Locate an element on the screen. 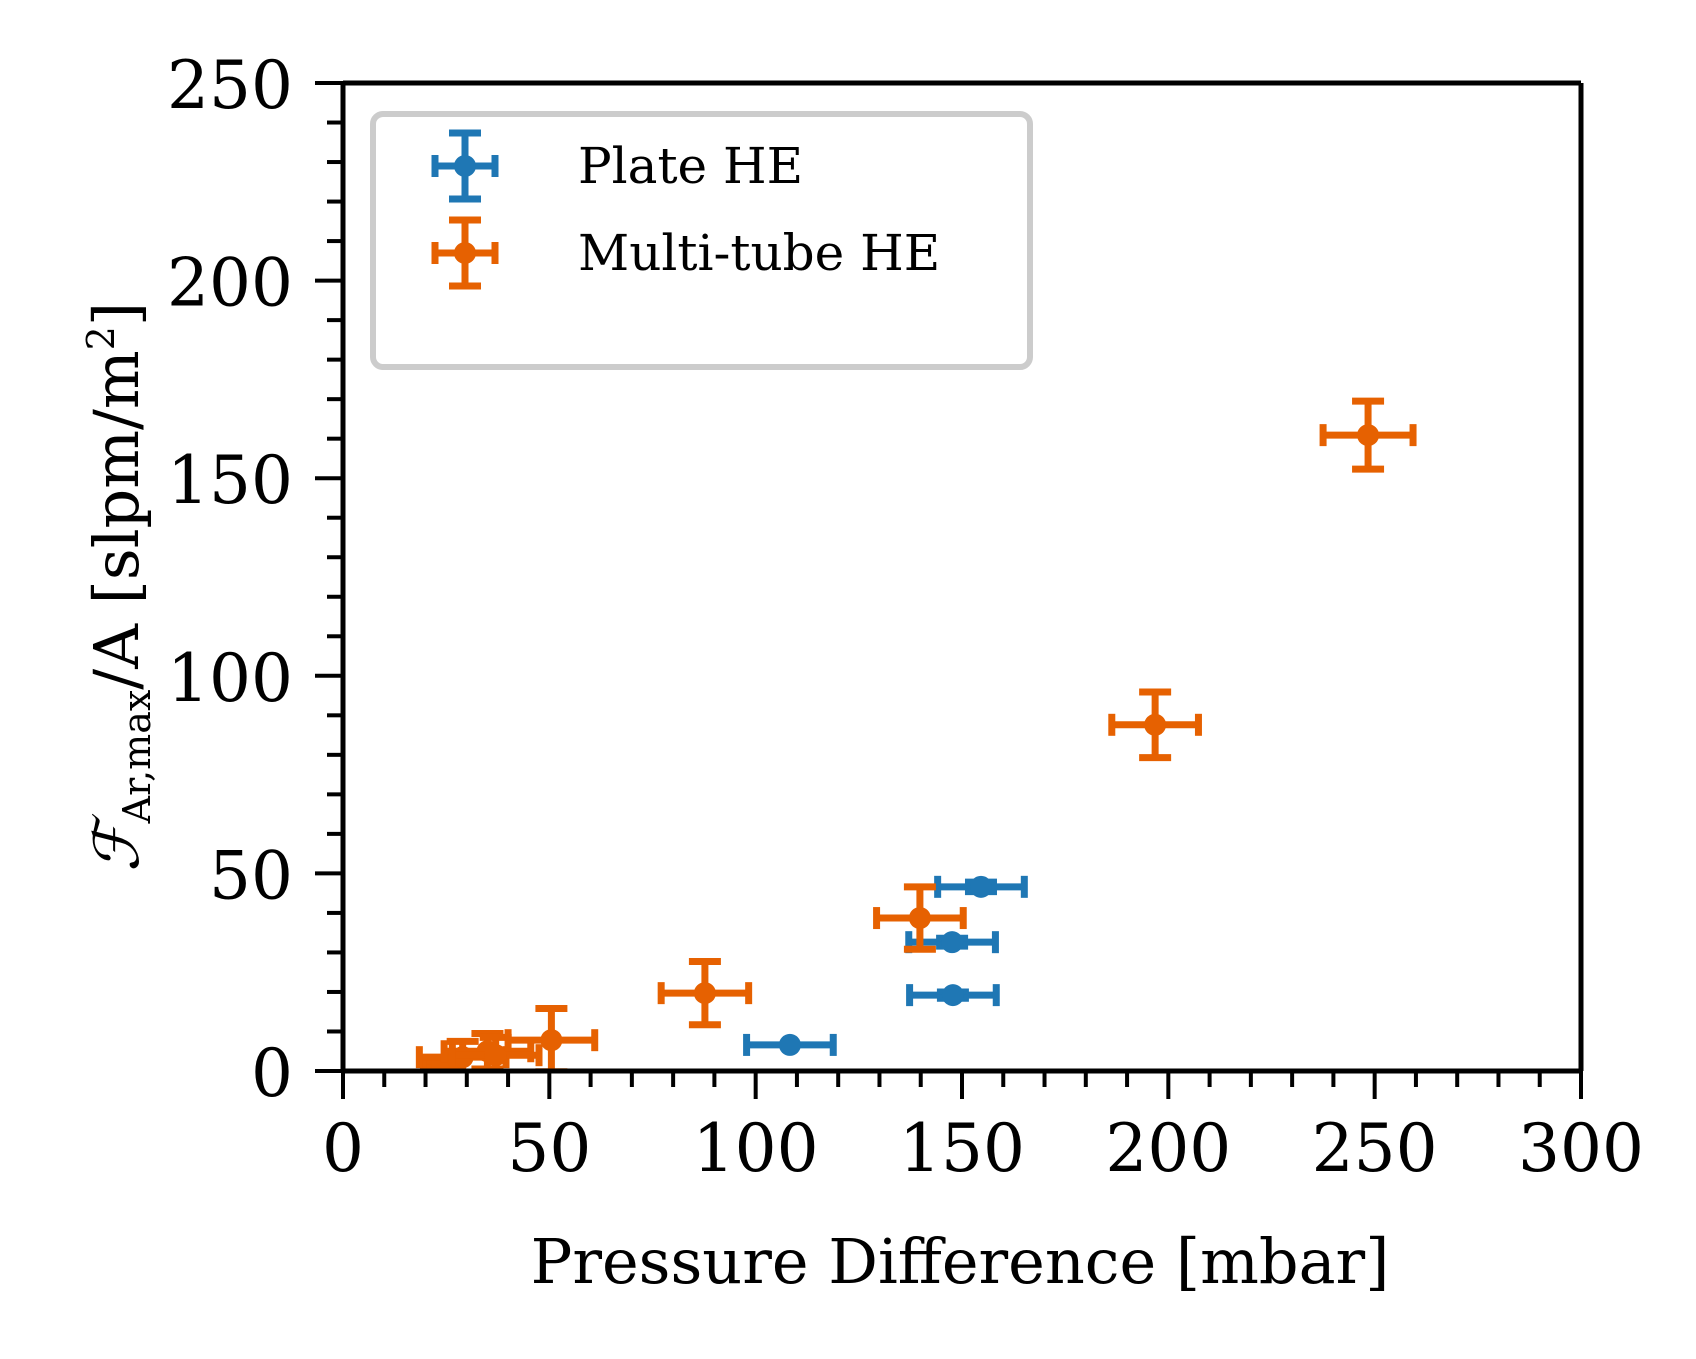 The height and width of the screenshot is (1359, 1696). data-point-plate-he-0-marker is located at coordinates (789, 1044).